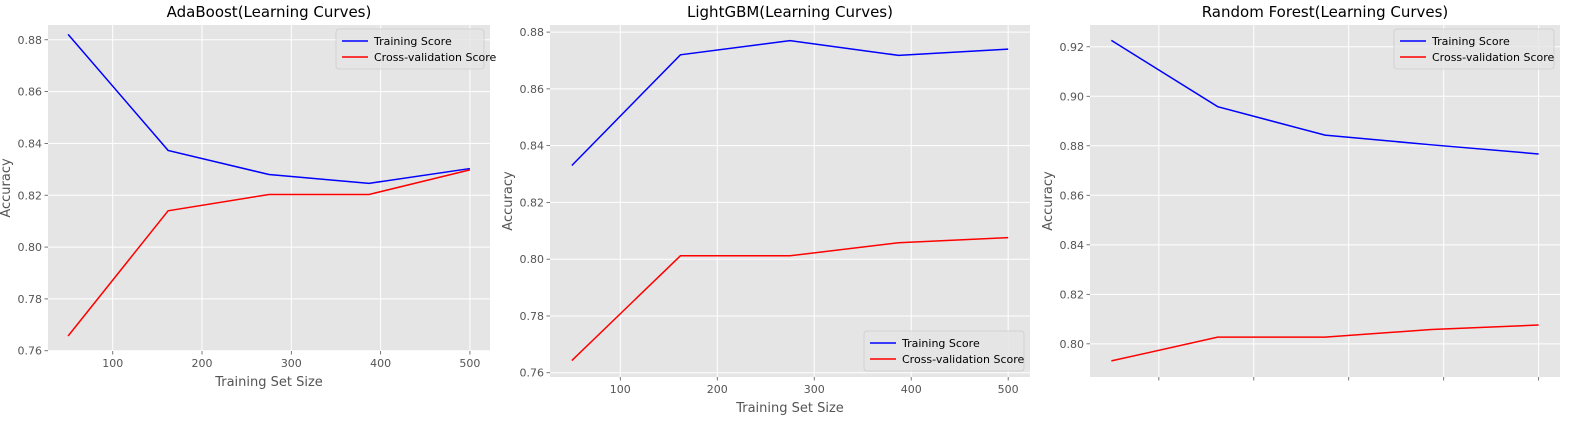  I want to click on y-tick-label: 0.92, so click(1072, 47).